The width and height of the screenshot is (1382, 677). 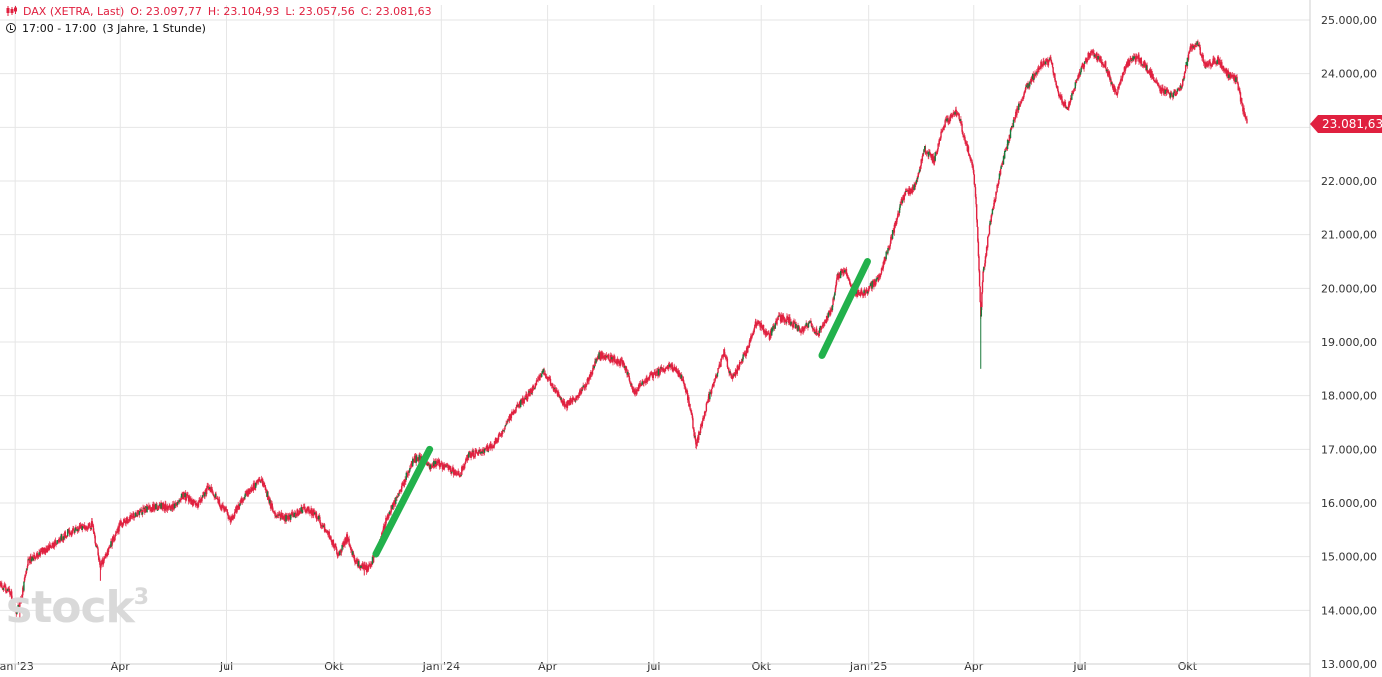 I want to click on x-tick-label: Jan '25, so click(x=868, y=666).